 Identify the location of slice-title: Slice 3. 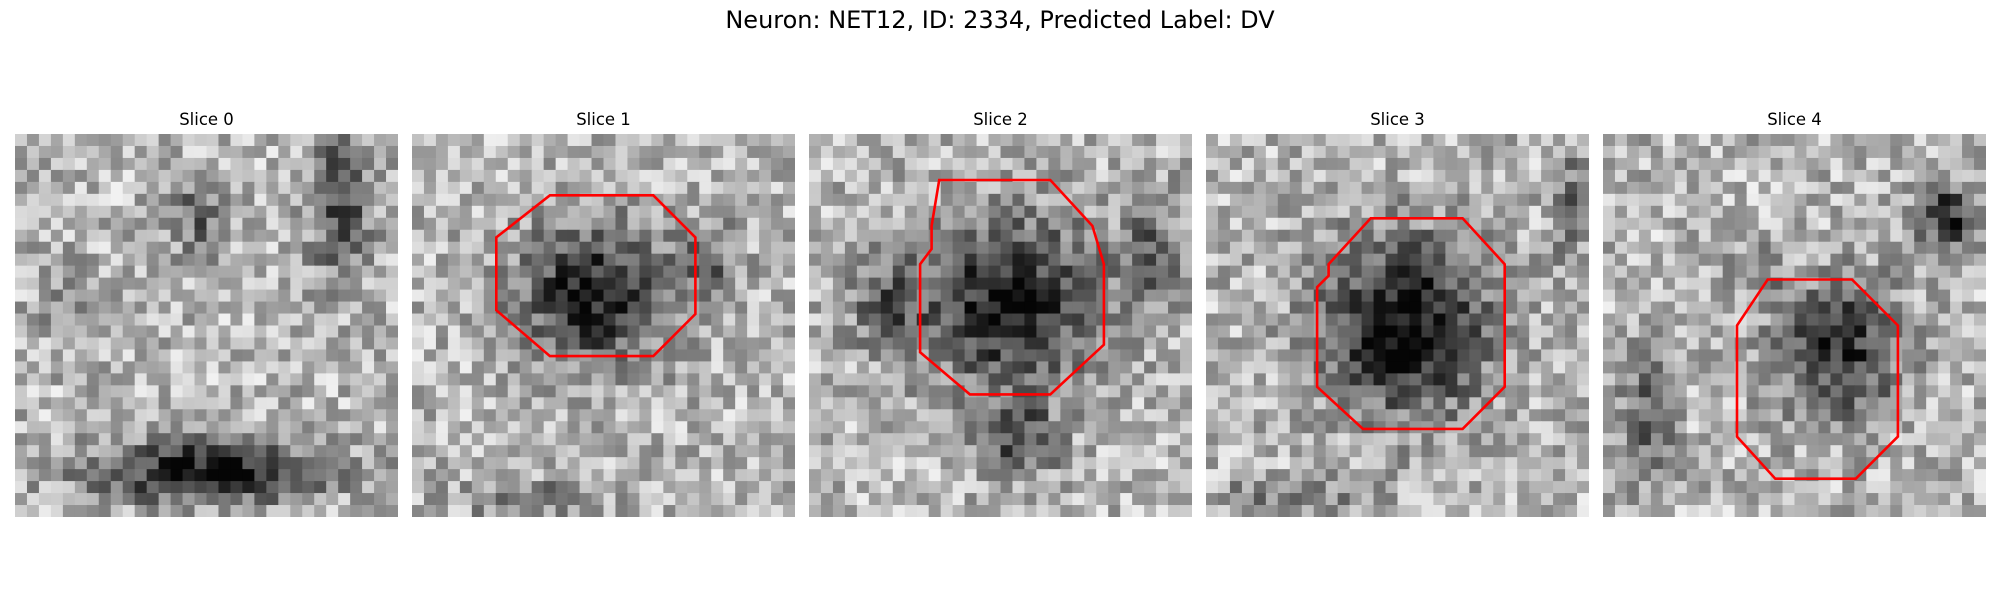
(1397, 119).